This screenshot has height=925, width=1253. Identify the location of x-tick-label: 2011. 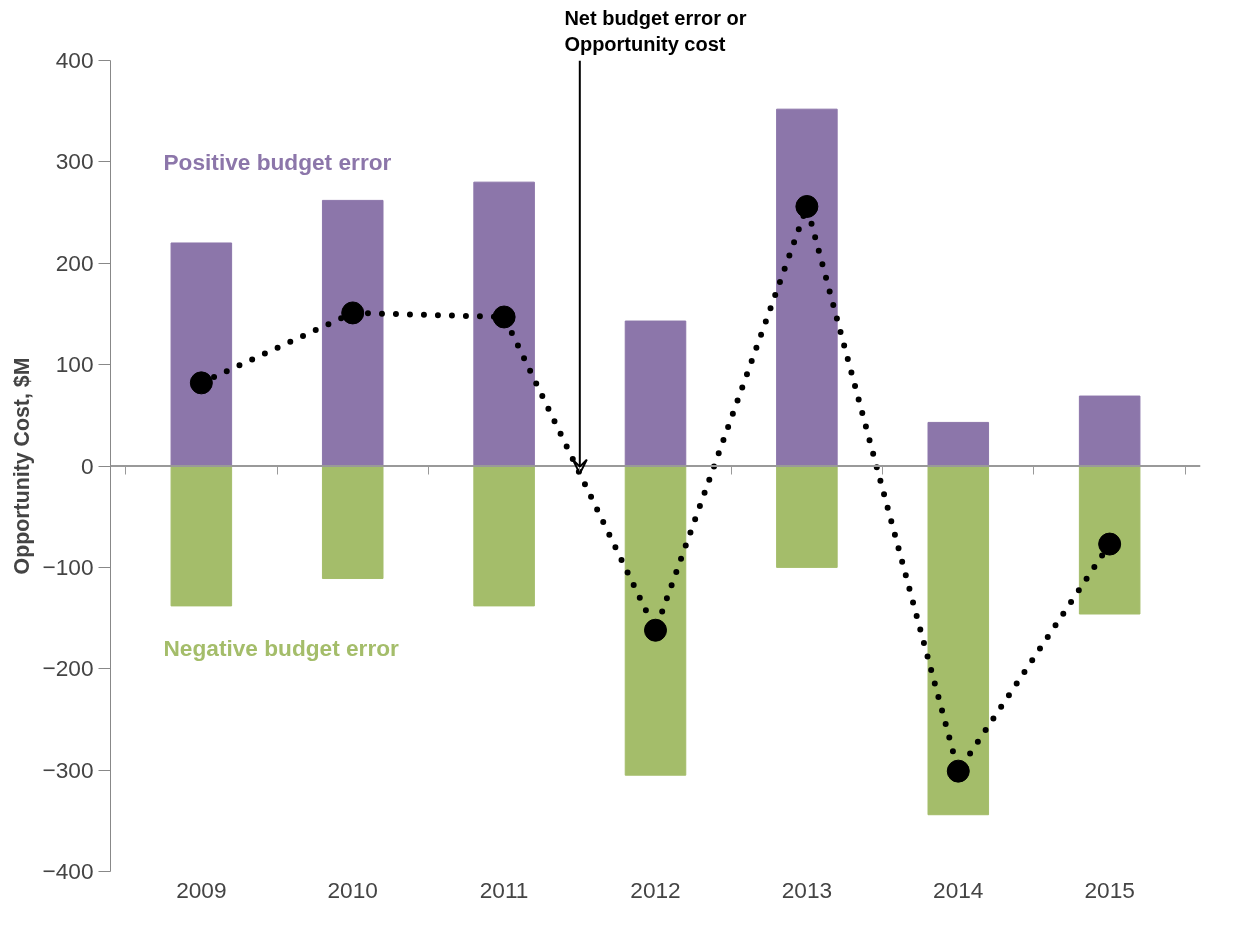
(504, 889).